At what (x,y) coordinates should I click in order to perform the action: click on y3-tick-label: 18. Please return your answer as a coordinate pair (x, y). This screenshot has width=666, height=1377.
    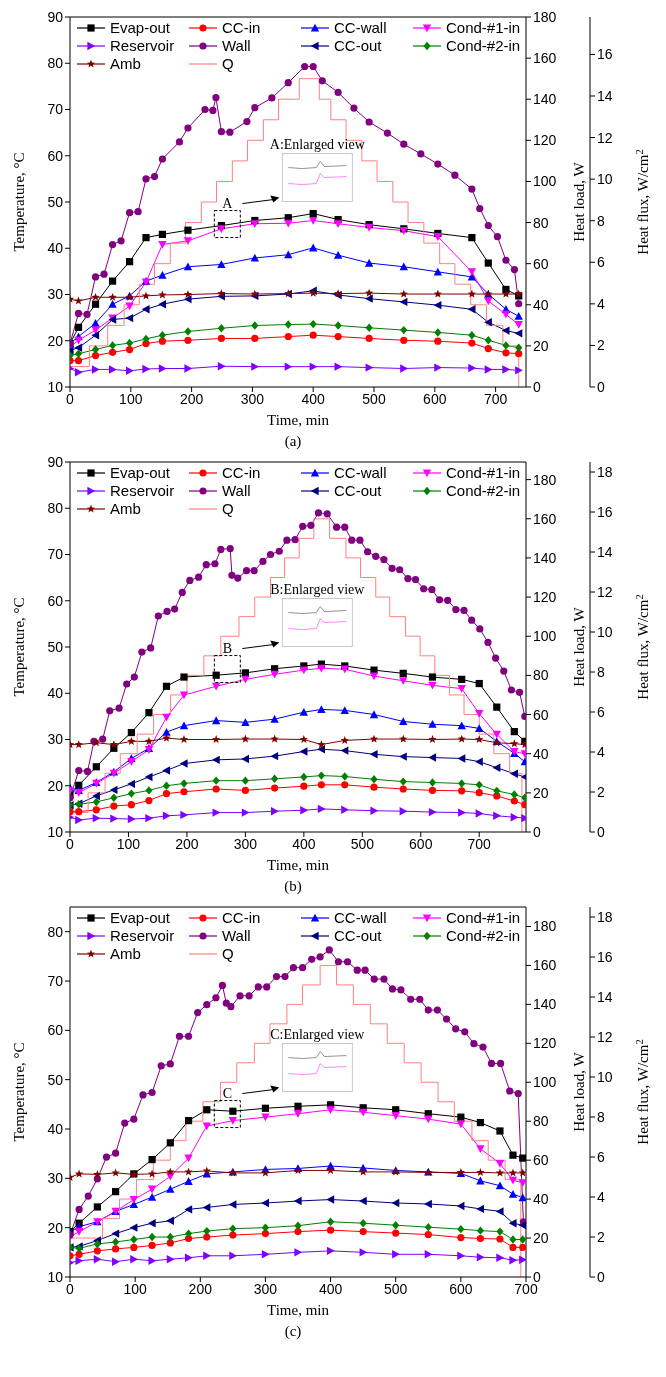
    Looking at the image, I should click on (605, 916).